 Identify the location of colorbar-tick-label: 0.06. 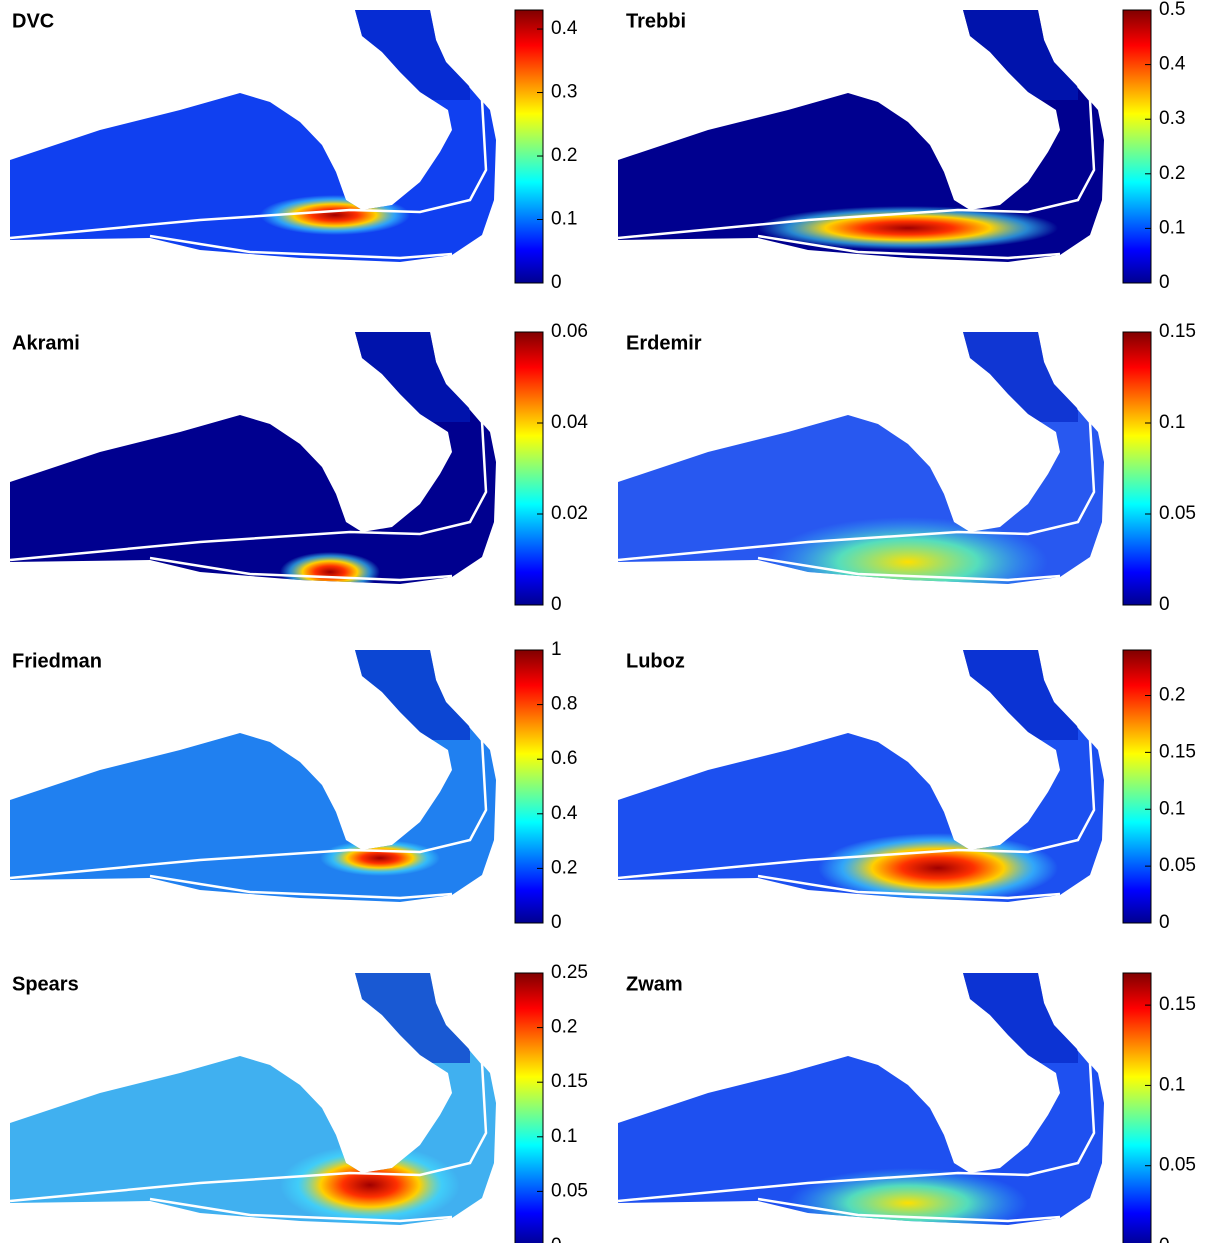
(569, 331).